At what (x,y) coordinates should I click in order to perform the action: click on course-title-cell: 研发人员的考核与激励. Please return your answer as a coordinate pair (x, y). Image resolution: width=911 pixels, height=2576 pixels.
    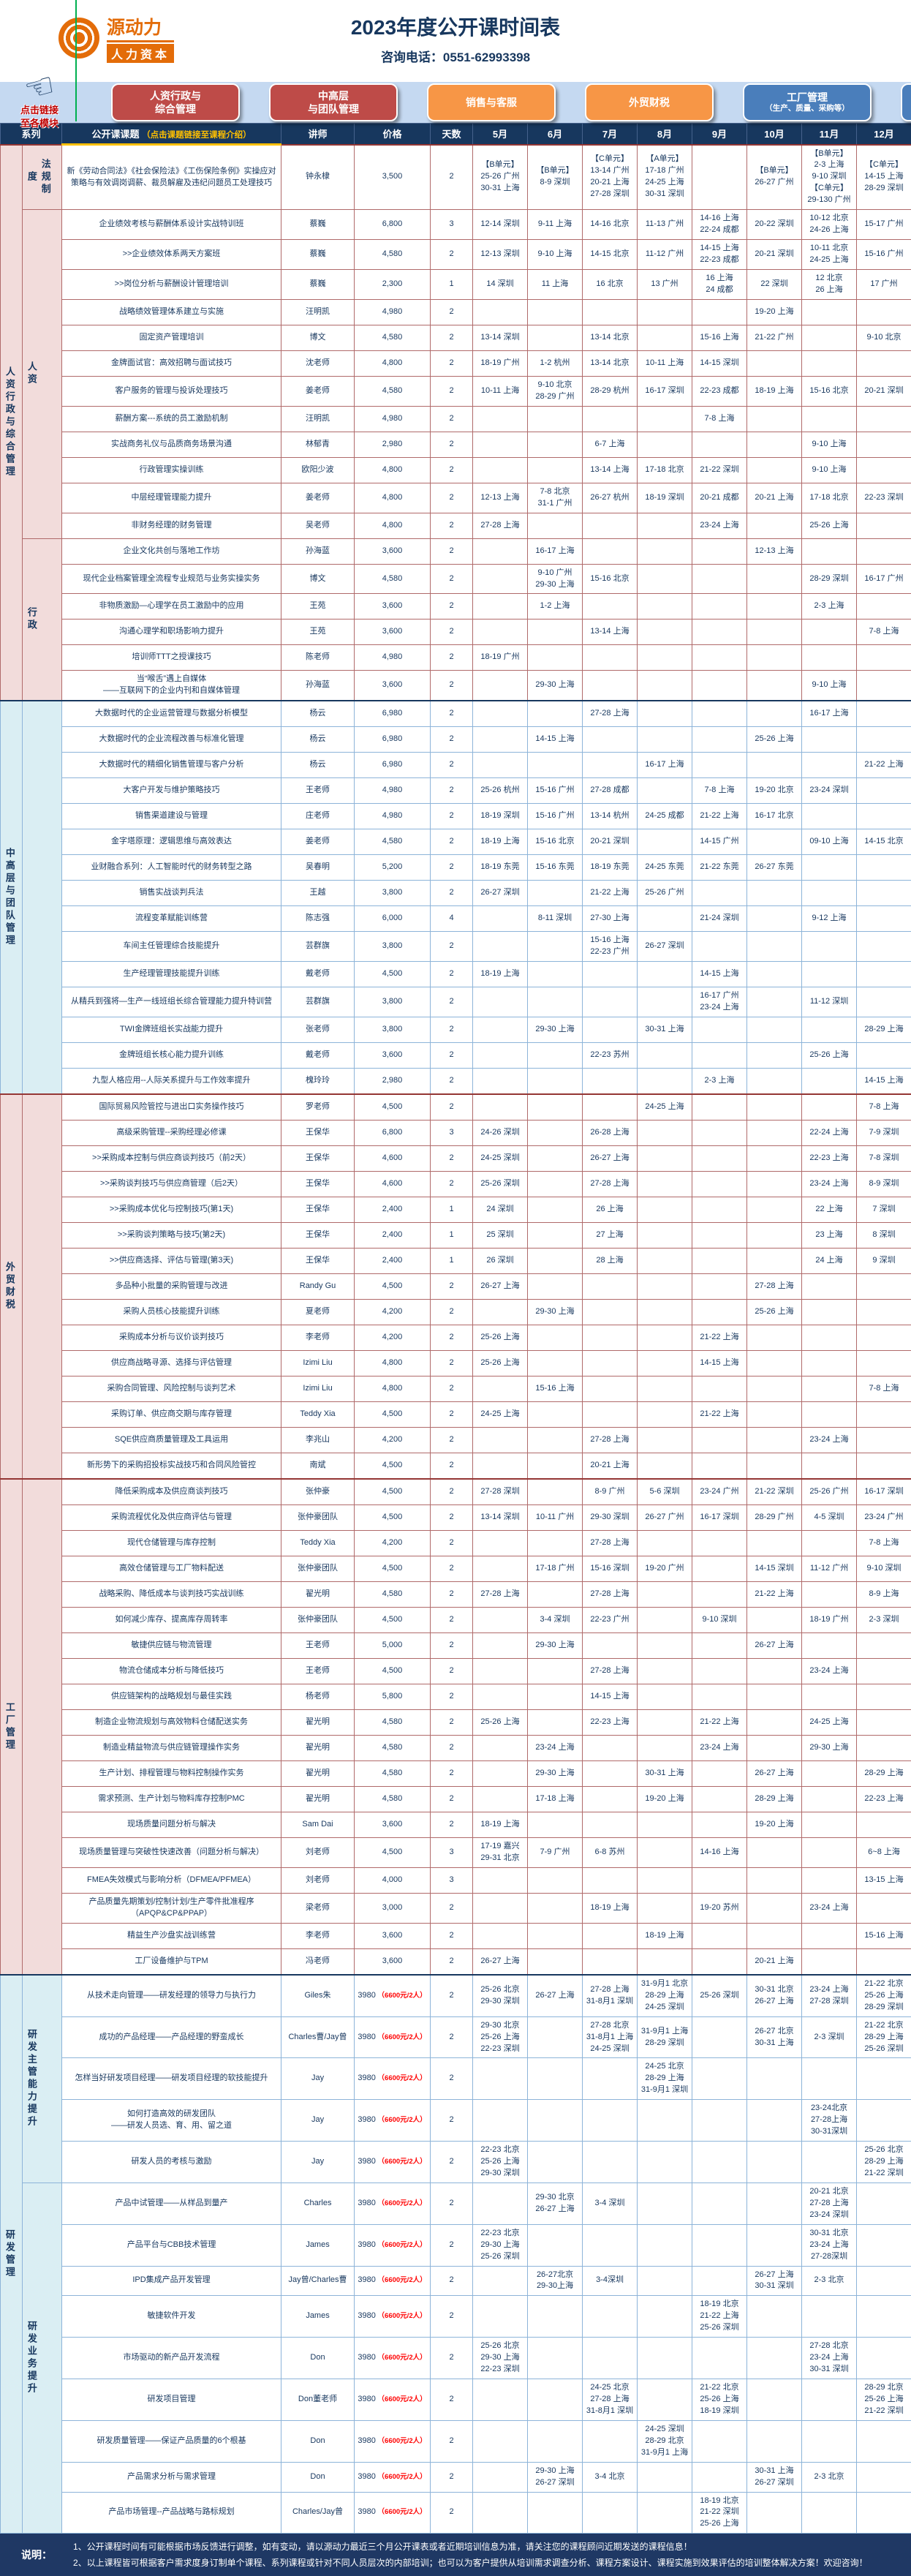
    Looking at the image, I should click on (171, 2162).